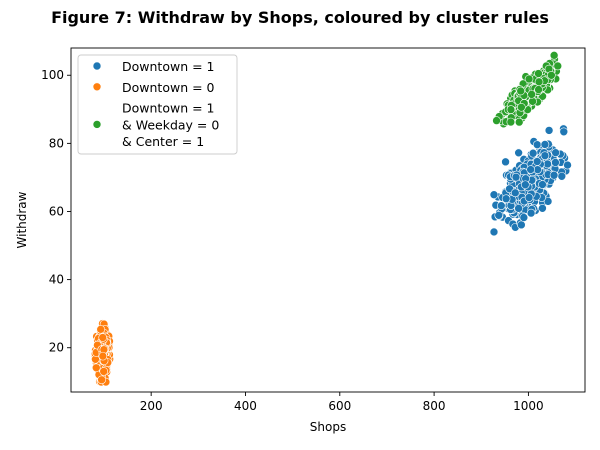 The height and width of the screenshot is (450, 600). What do you see at coordinates (434, 406) in the screenshot?
I see `x-tick-label: 800` at bounding box center [434, 406].